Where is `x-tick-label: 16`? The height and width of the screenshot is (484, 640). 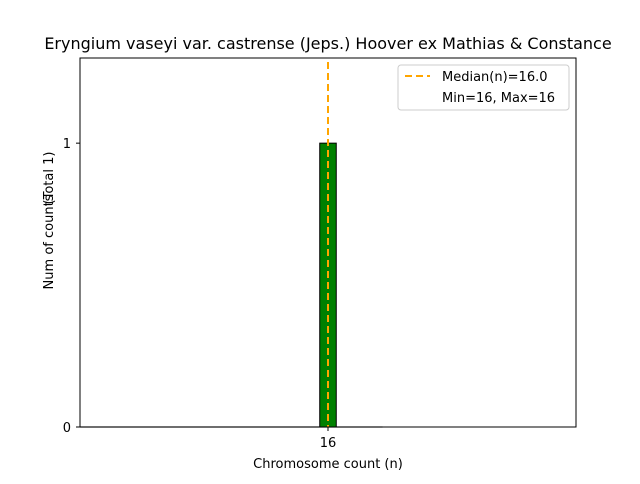
x-tick-label: 16 is located at coordinates (328, 443).